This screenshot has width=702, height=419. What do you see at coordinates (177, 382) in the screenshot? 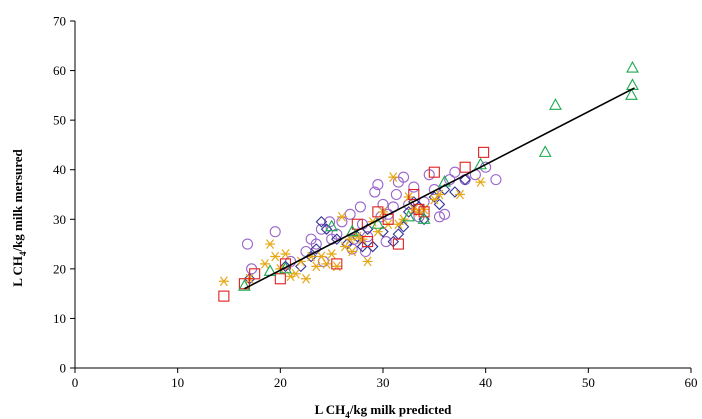
I see `x-tick-label: 10` at bounding box center [177, 382].